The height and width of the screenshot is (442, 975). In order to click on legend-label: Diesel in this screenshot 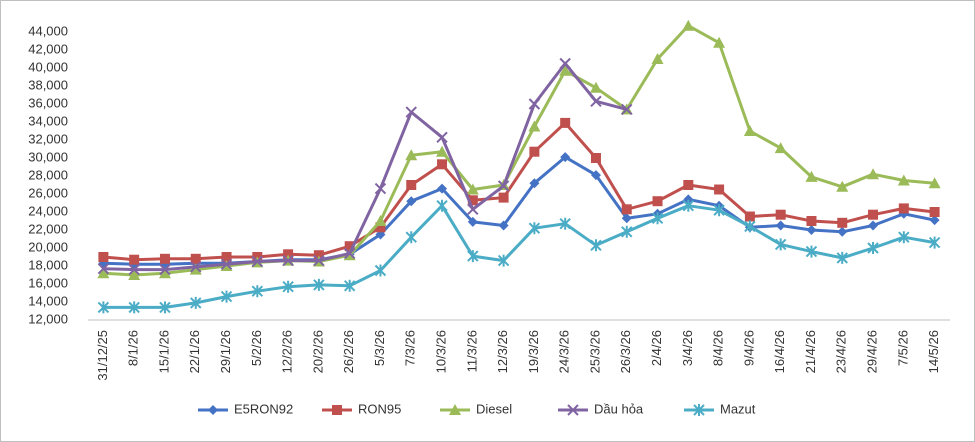, I will do `click(494, 408)`.